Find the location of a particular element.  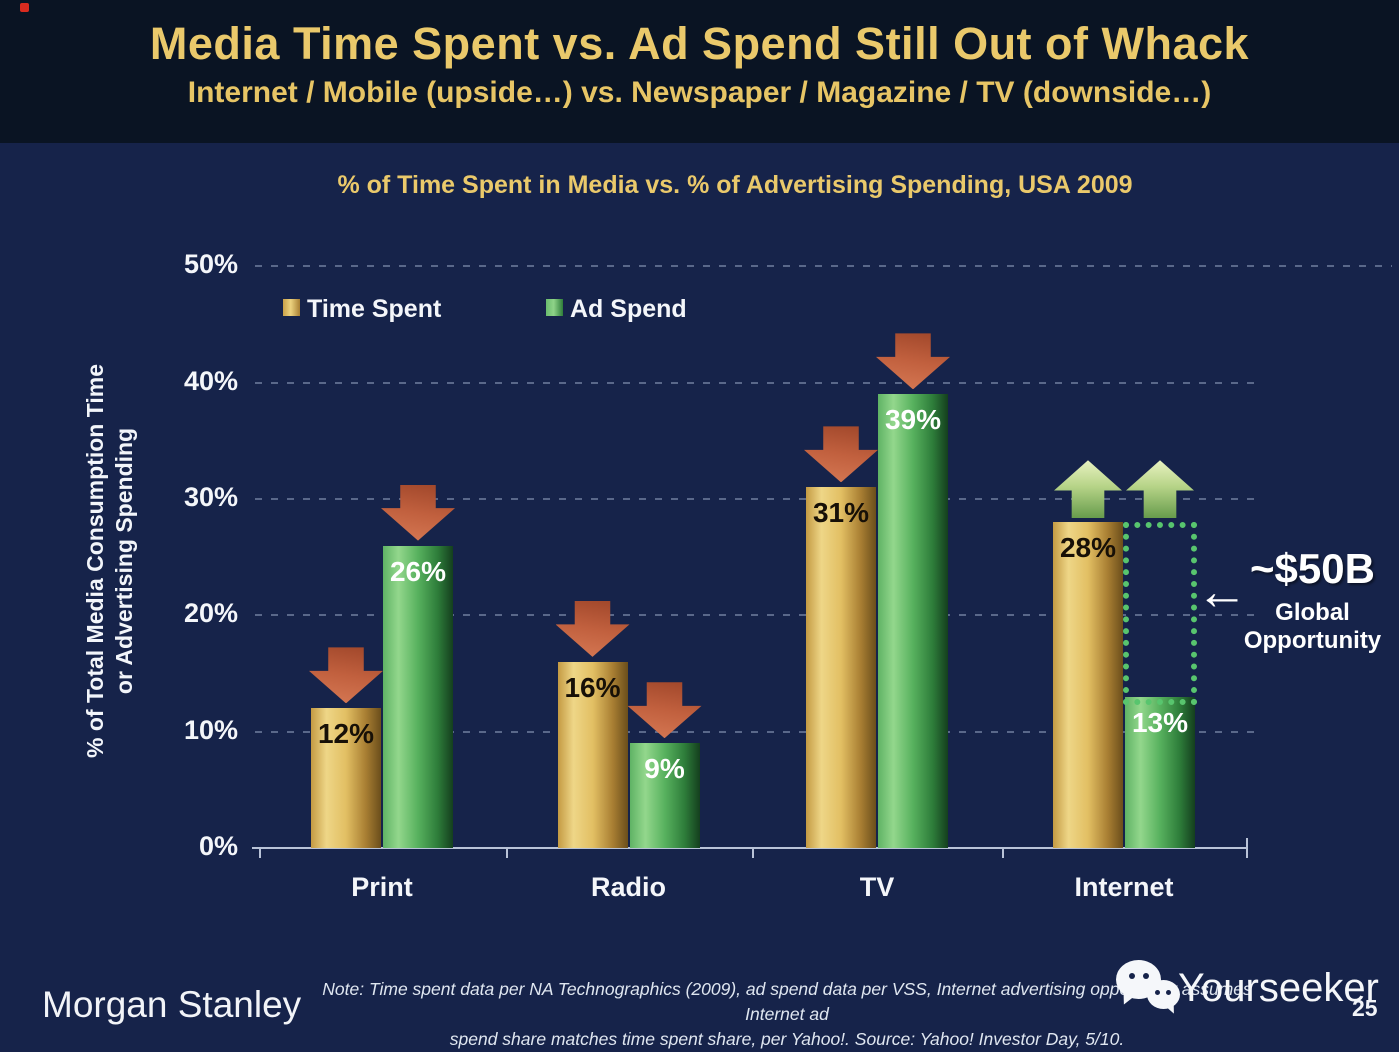

x-axis-line is located at coordinates (750, 848).